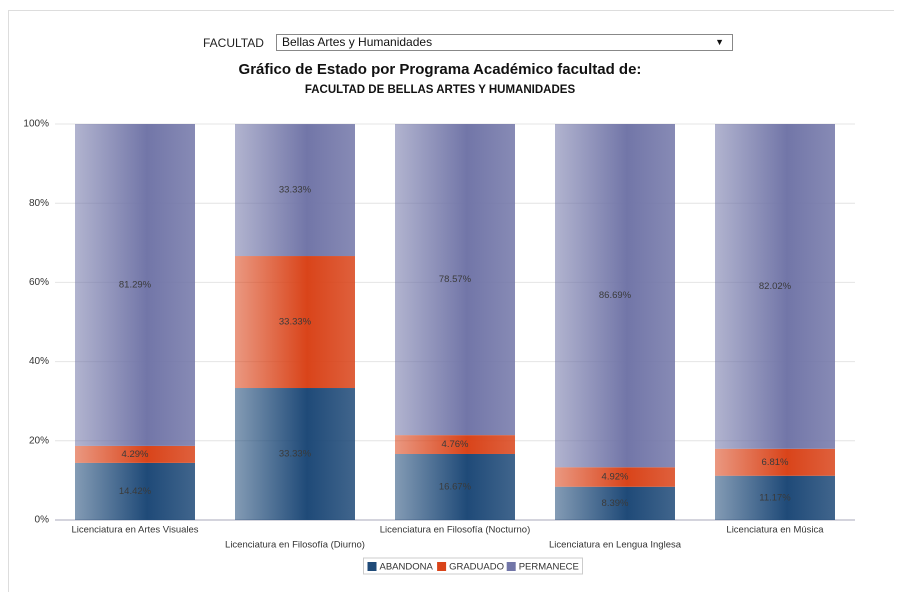 This screenshot has height=592, width=907. What do you see at coordinates (36, 124) in the screenshot?
I see `y-tick-label: 100%` at bounding box center [36, 124].